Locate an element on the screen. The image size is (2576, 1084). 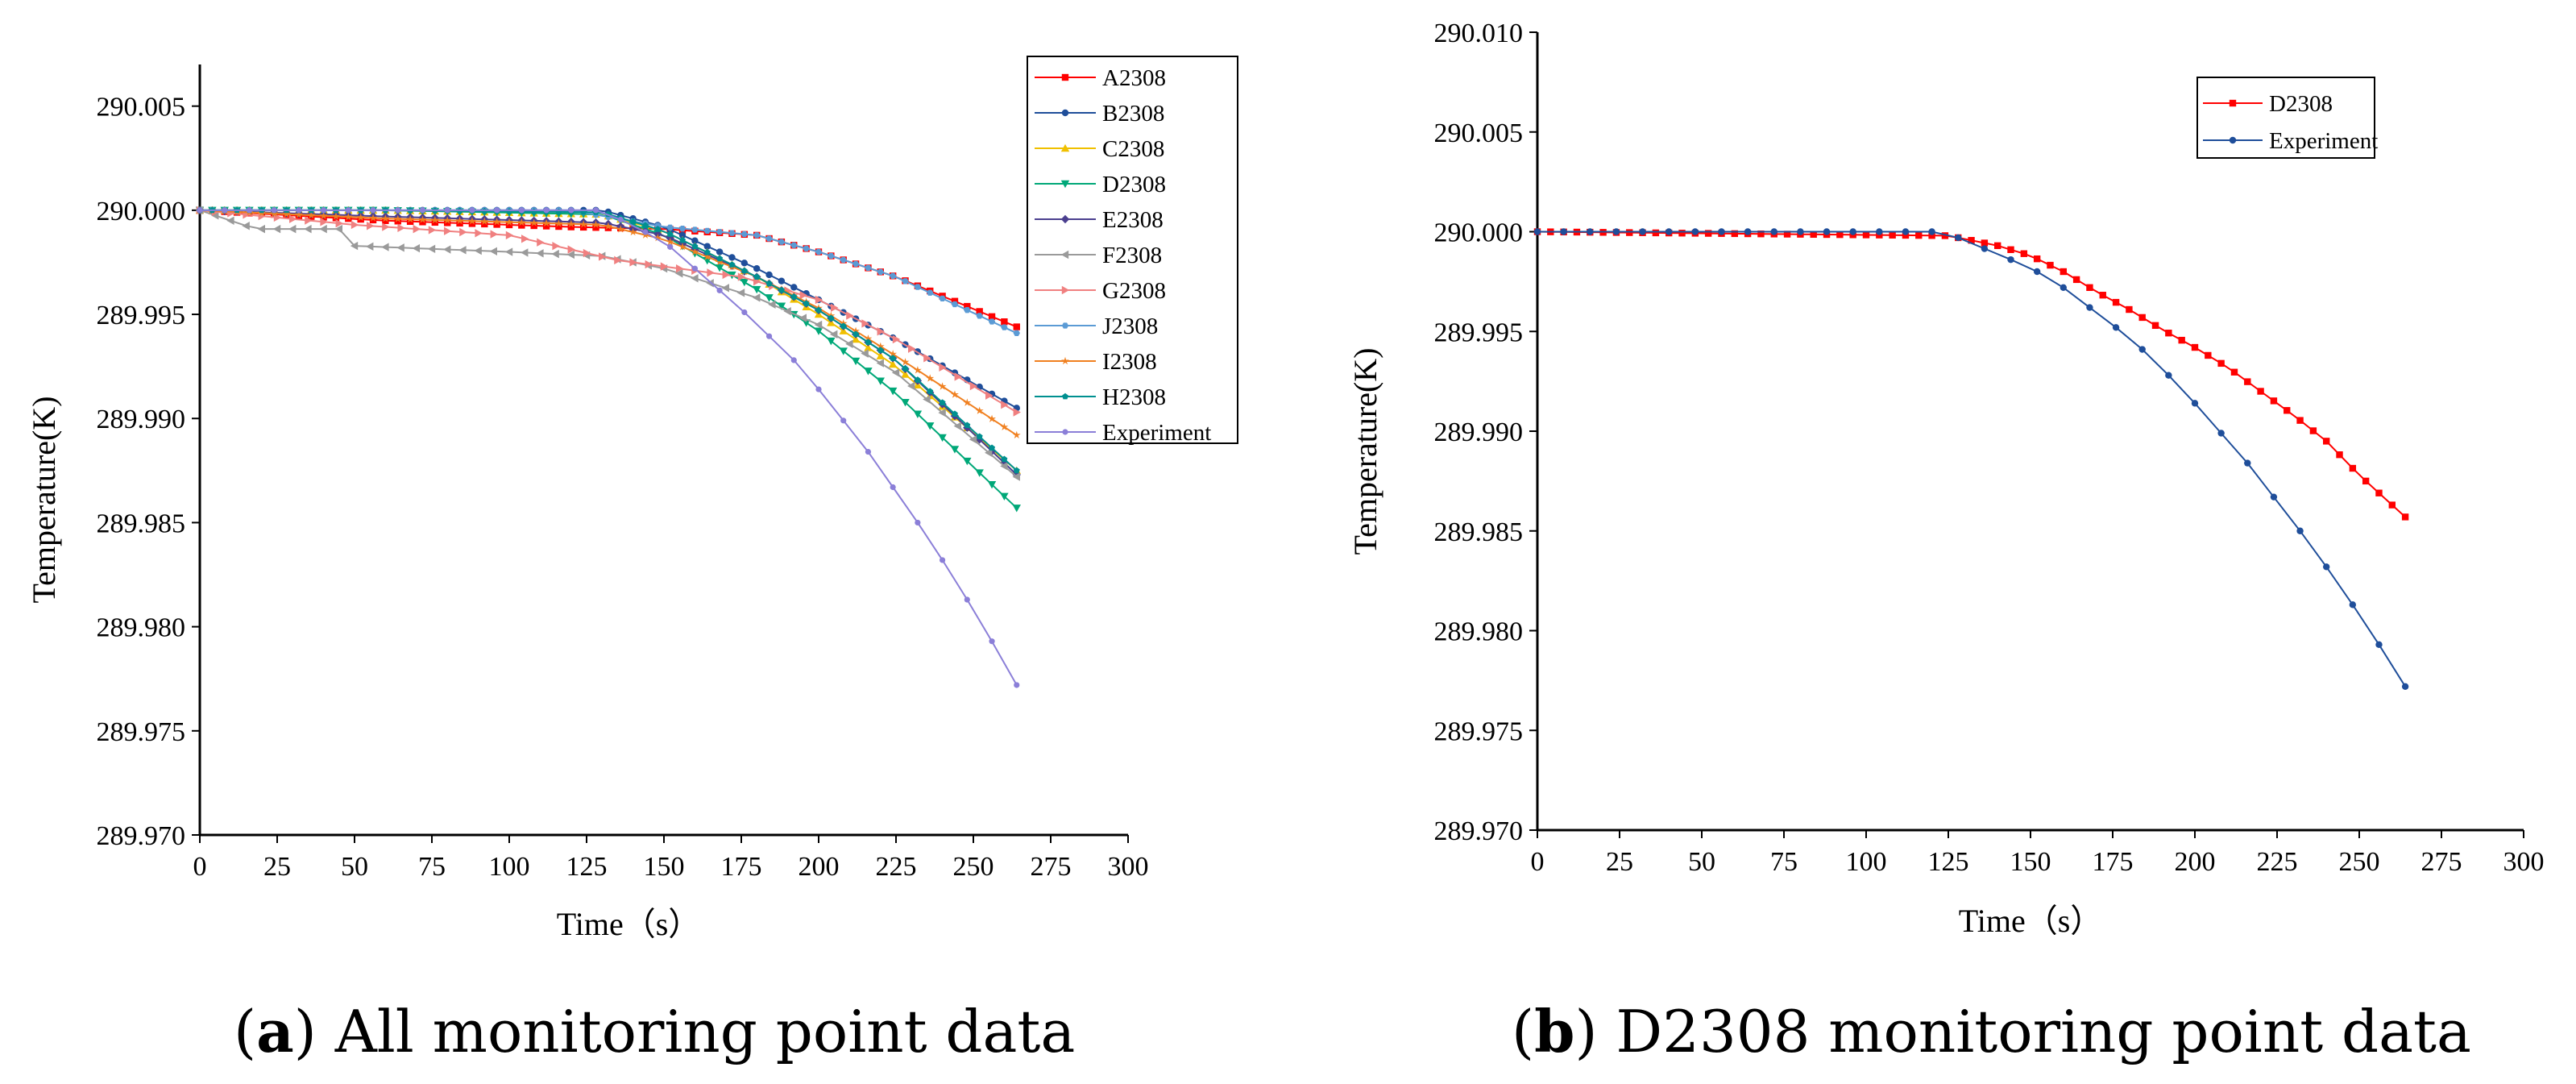
x-axis-title: Time（s） is located at coordinates (629, 924).